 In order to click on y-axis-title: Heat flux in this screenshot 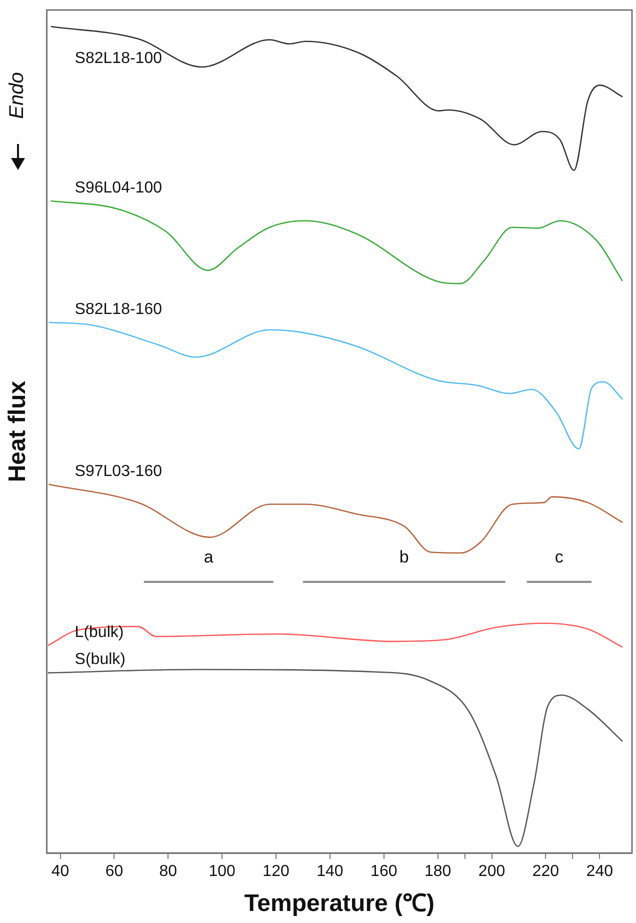, I will do `click(18, 431)`.